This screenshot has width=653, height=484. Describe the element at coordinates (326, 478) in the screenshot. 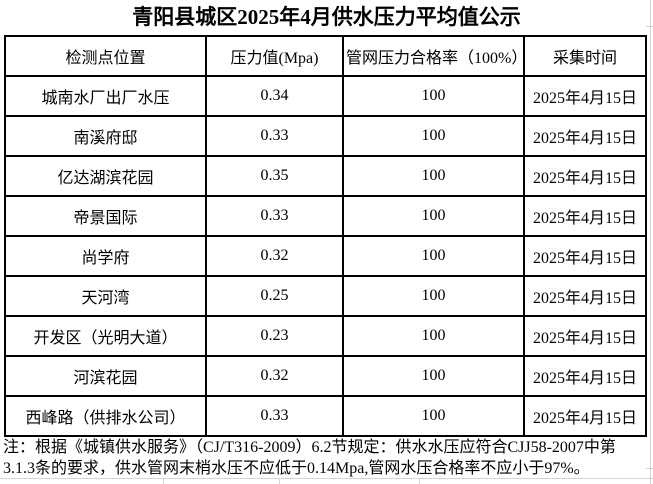

I see `excel-gridline-bottom` at that location.